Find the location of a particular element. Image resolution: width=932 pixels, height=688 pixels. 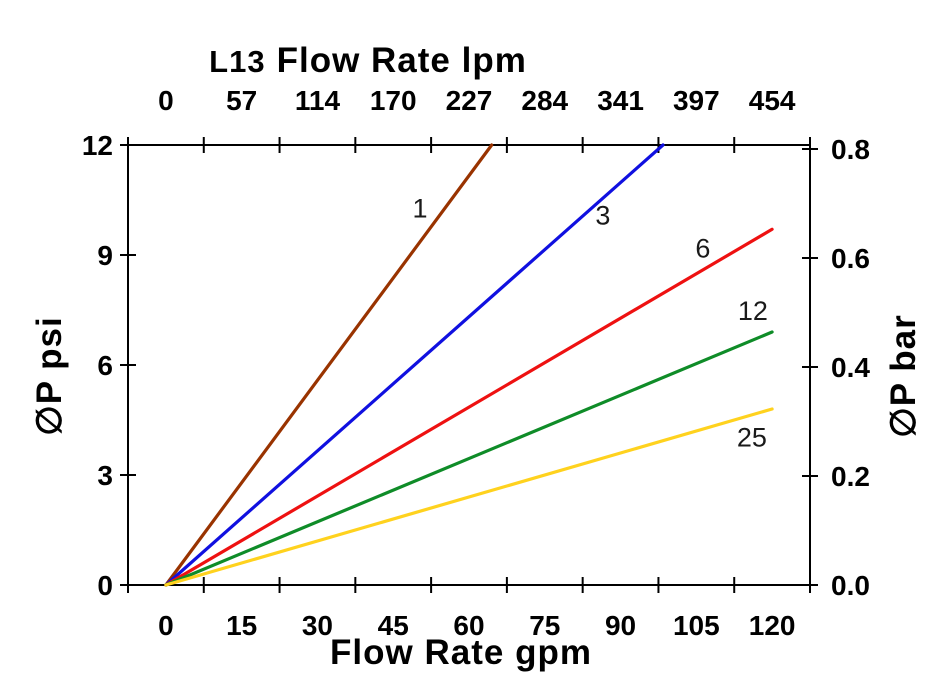

left-axis-tick-label: 3 is located at coordinates (105, 475).